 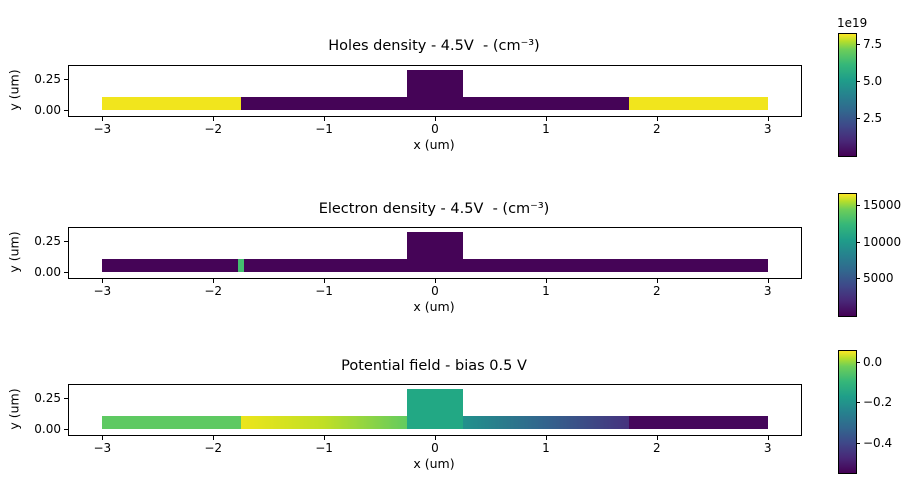 I want to click on plot2-ylabel: y (um), so click(x=14, y=252).